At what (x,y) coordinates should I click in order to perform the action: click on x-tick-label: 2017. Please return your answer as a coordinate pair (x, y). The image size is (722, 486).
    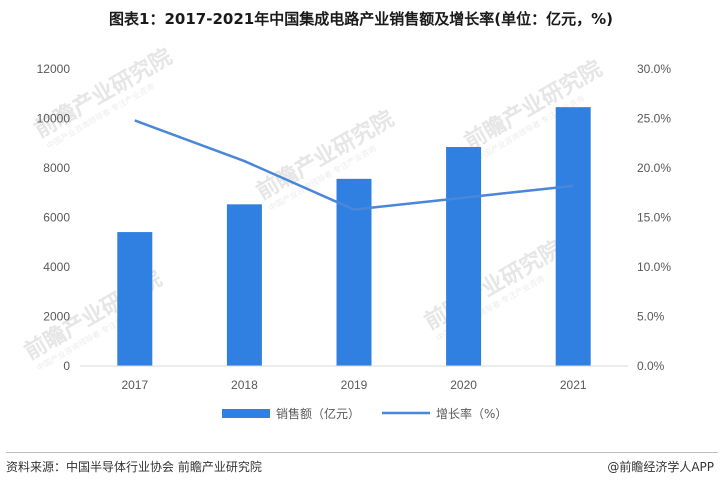
    Looking at the image, I should click on (134, 385).